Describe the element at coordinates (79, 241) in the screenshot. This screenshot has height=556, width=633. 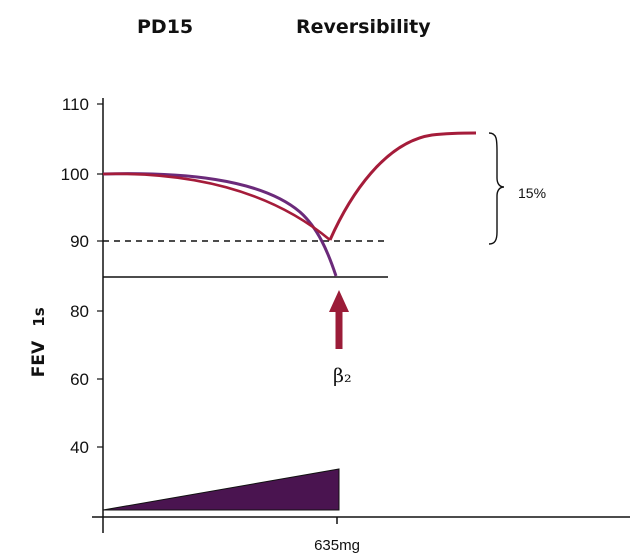
I see `y-tick-label: 90` at that location.